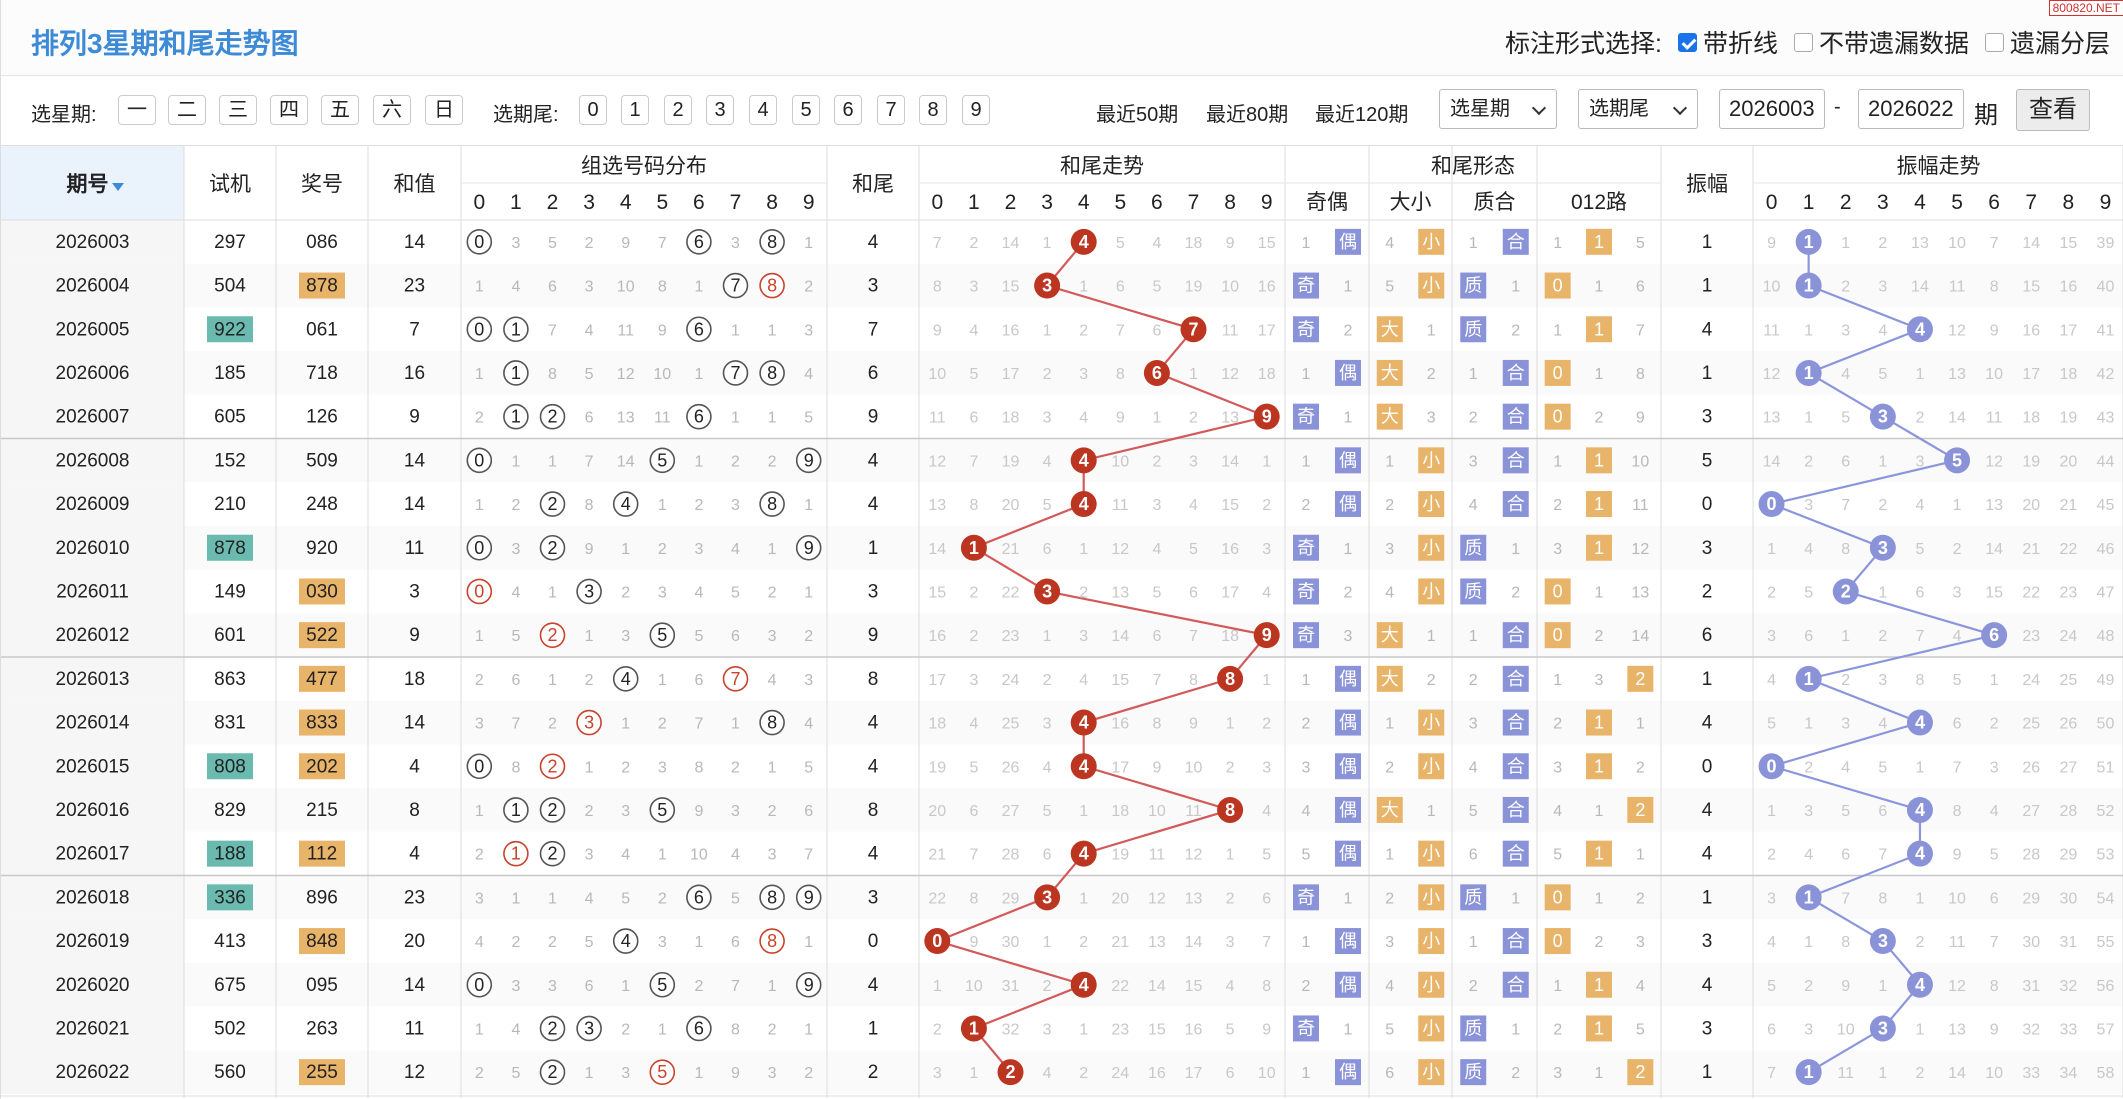 The height and width of the screenshot is (1099, 2123). Describe the element at coordinates (1957, 374) in the screenshot. I see `amp-miss-count: 13` at that location.